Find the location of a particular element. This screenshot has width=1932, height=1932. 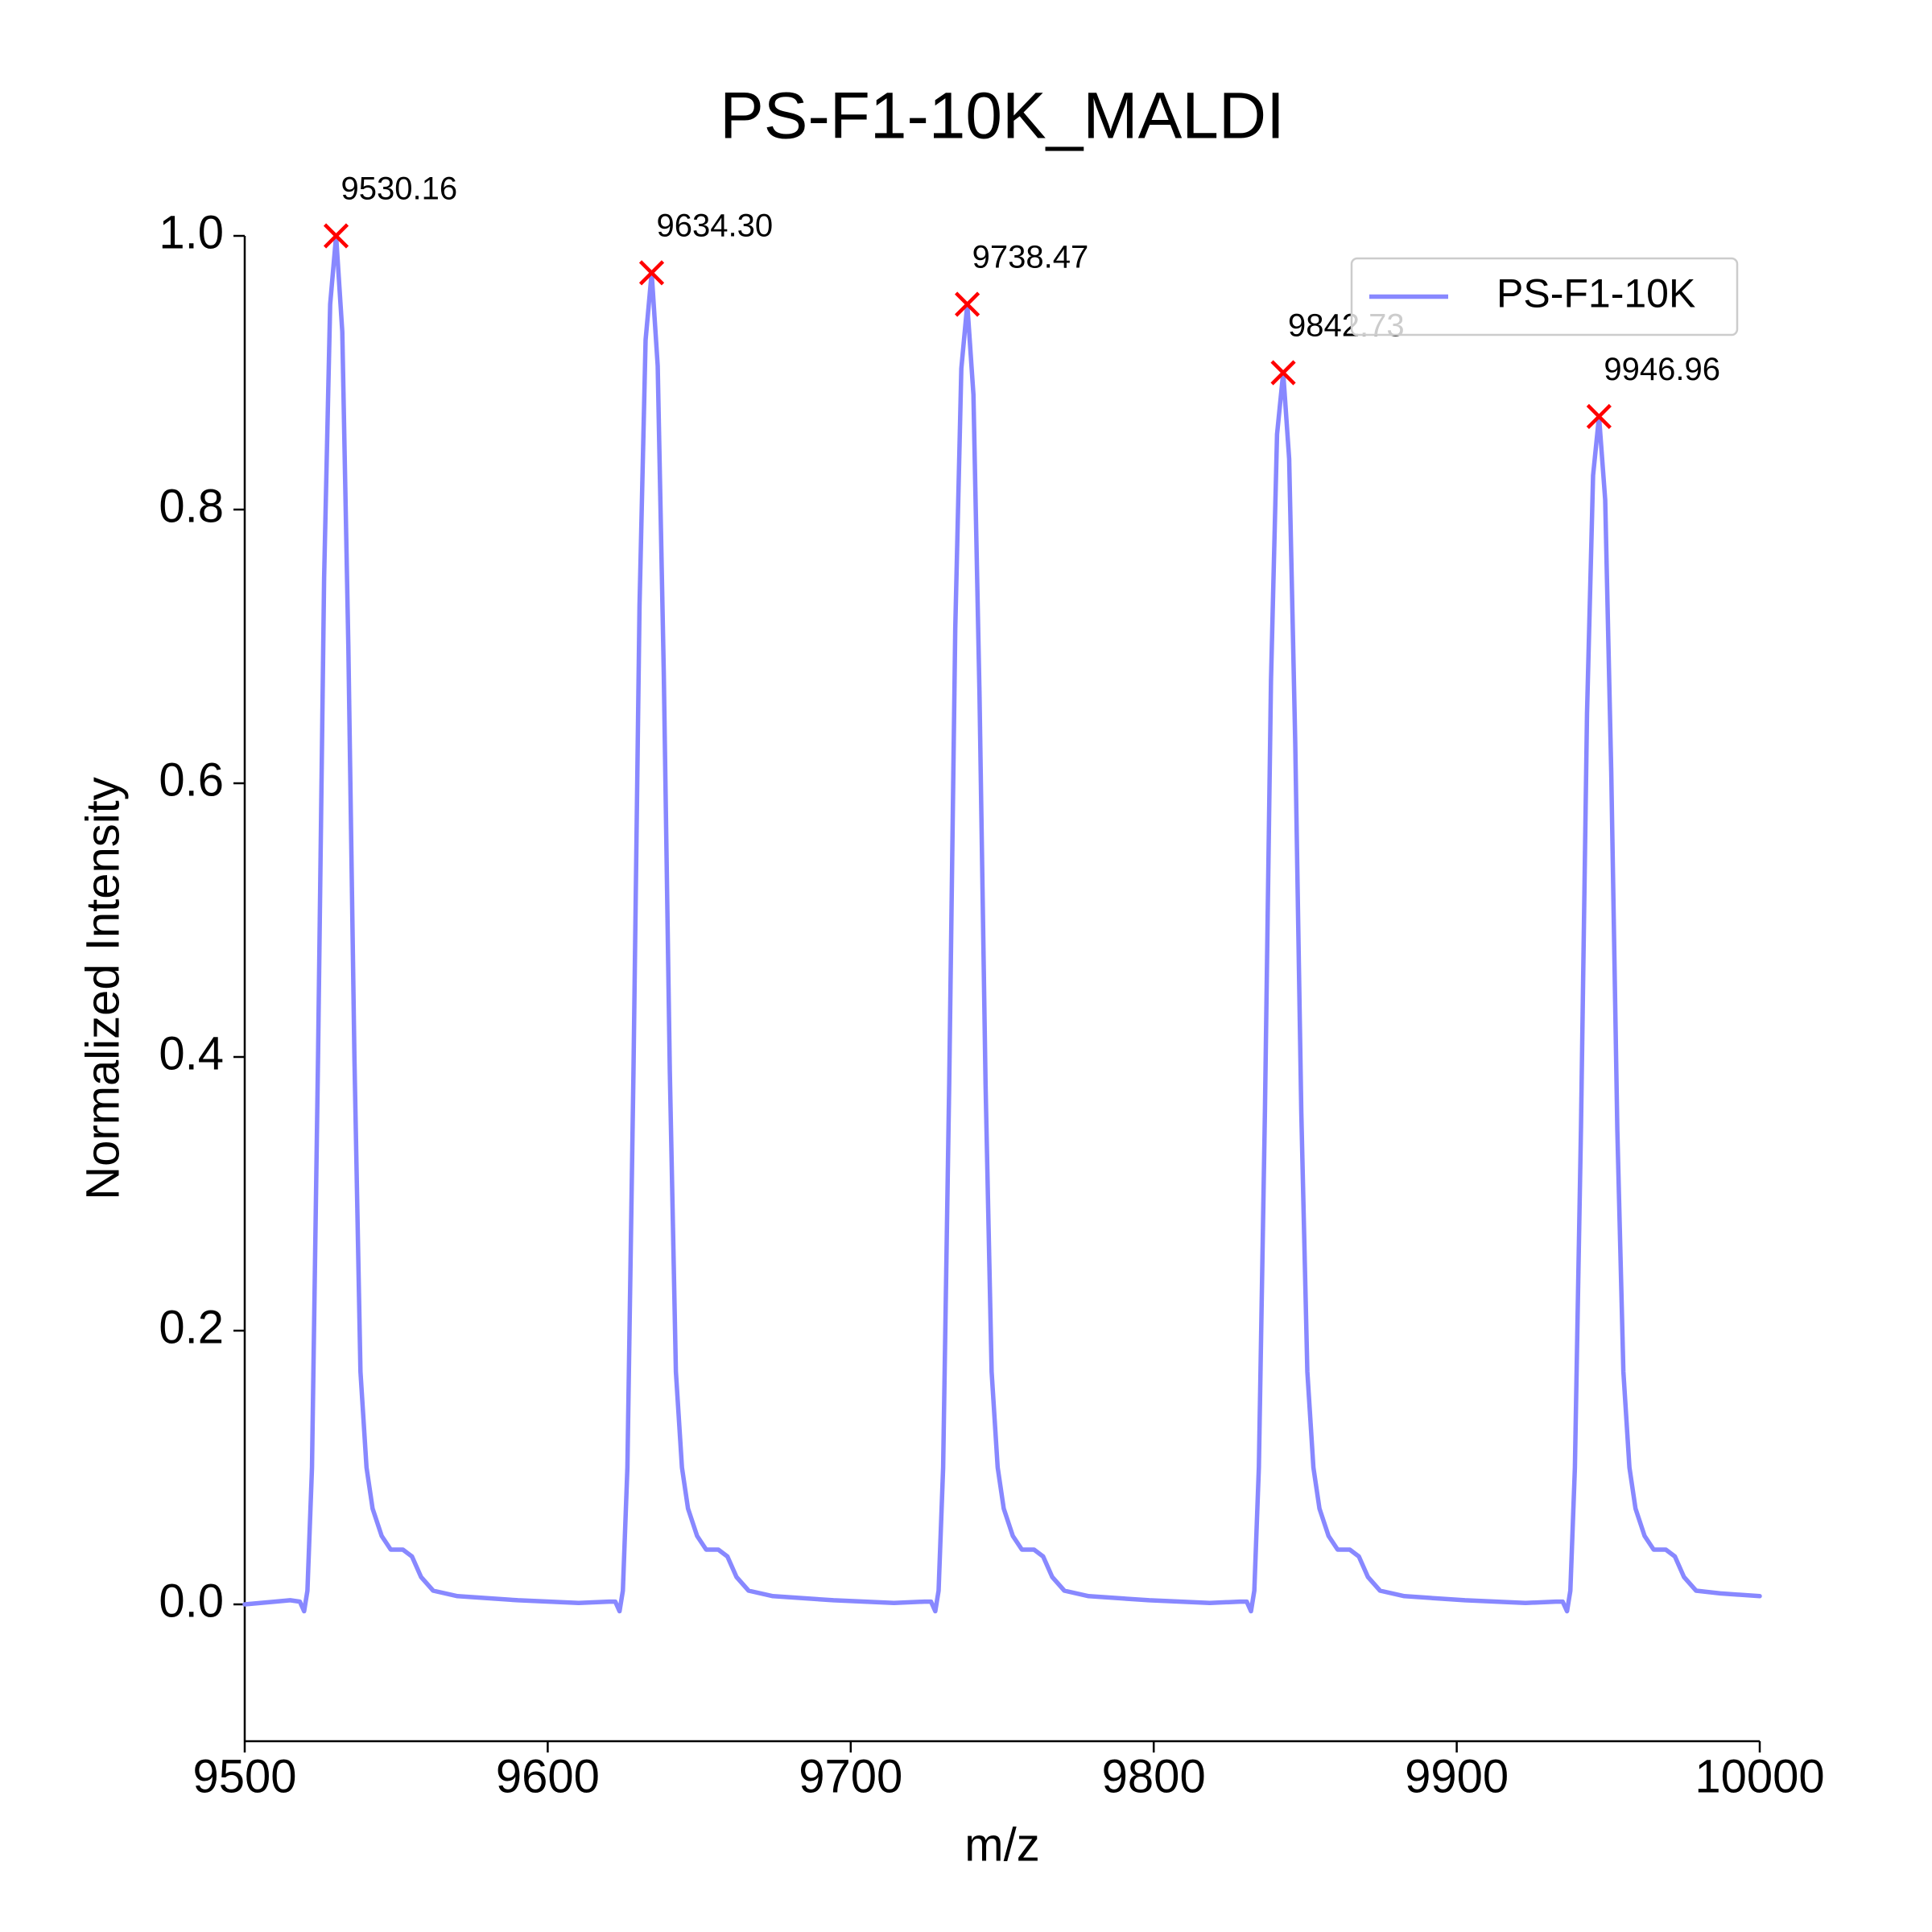

peak-label: 9738.47 is located at coordinates (1030, 257).